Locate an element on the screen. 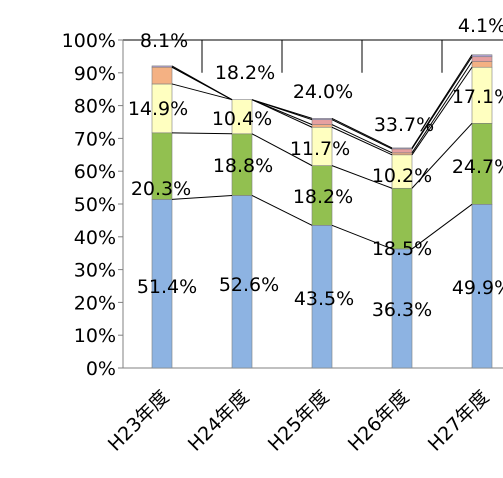 The height and width of the screenshot is (478, 503). data-label: 36.3% is located at coordinates (402, 310).